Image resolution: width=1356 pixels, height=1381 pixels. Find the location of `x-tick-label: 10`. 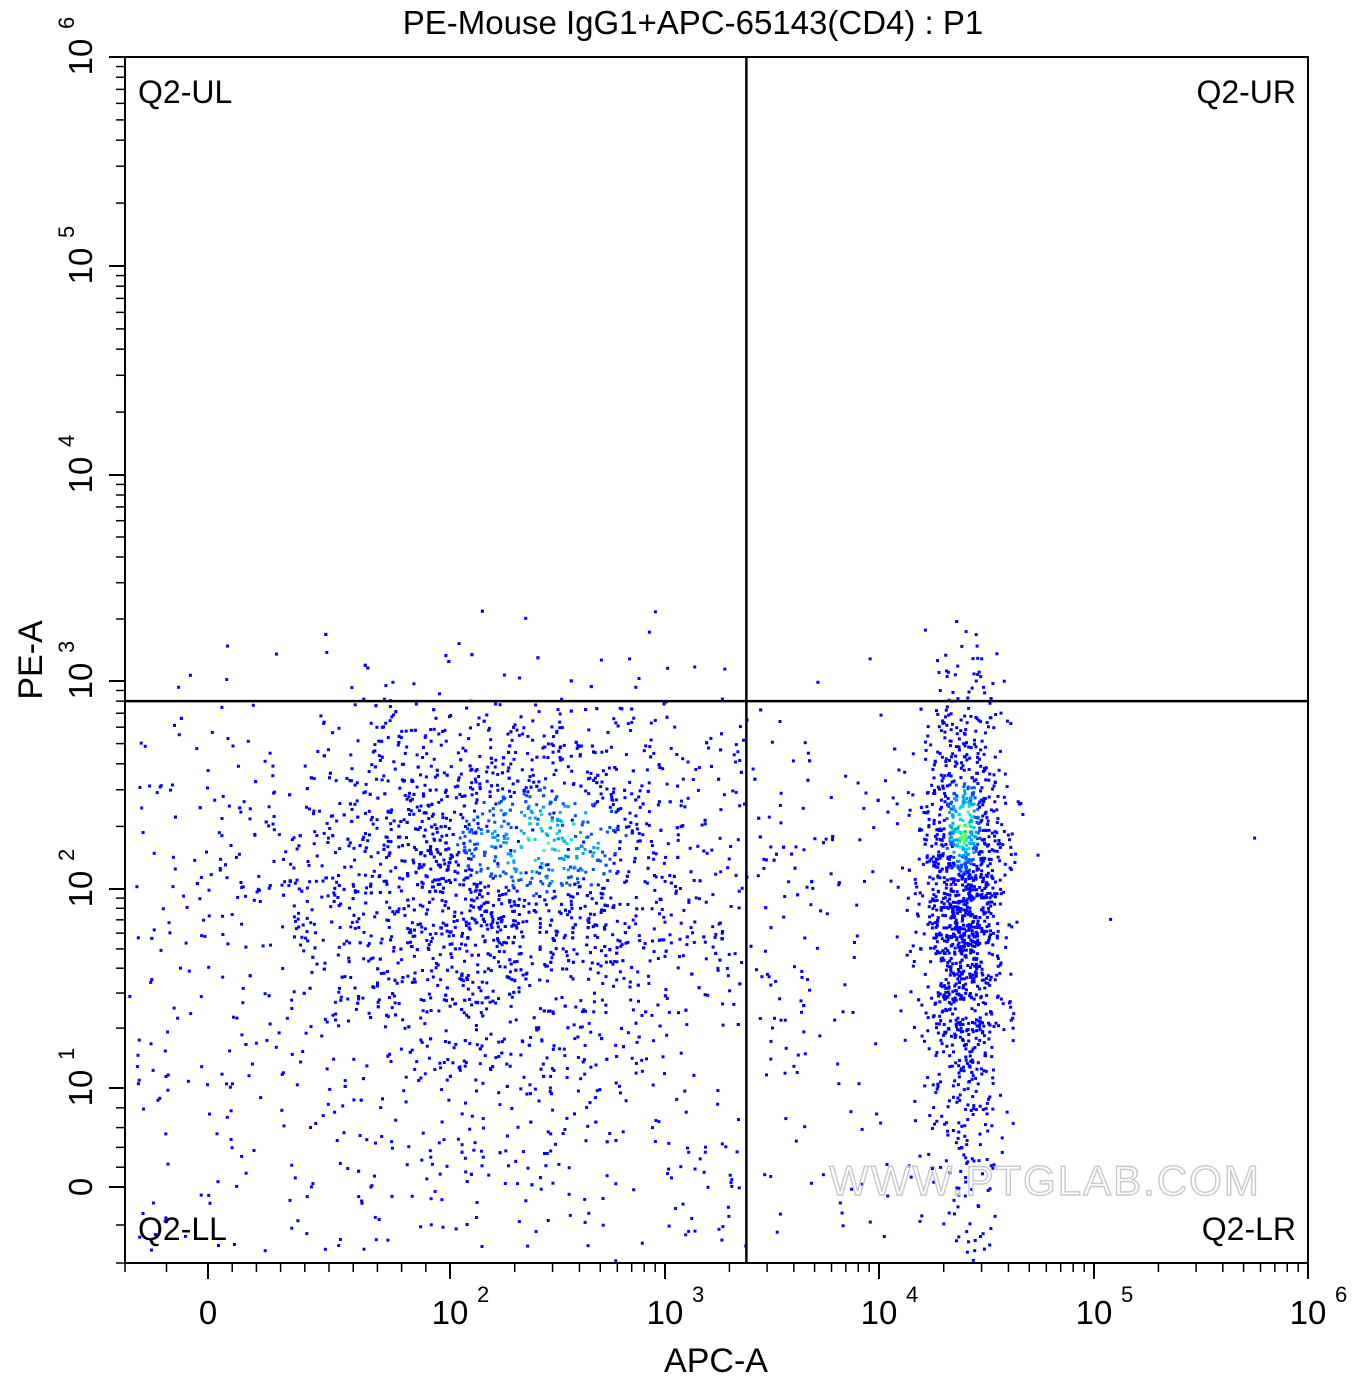

x-tick-label: 10 is located at coordinates (1308, 1312).